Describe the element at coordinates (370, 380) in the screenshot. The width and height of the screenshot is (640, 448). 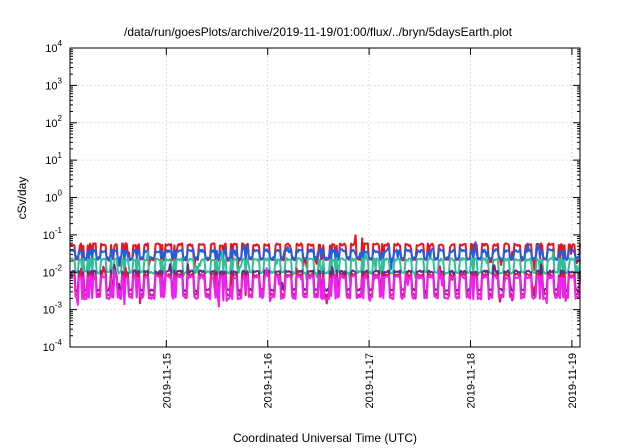
I see `x-tick-label: 2019-11-17` at that location.